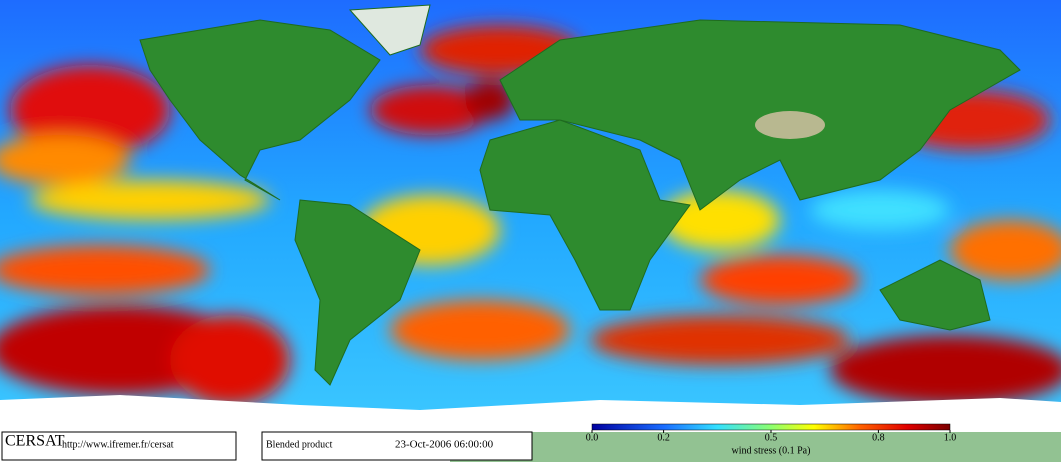  I want to click on url: http://www.ifremer.fr/cersat, so click(118, 444).